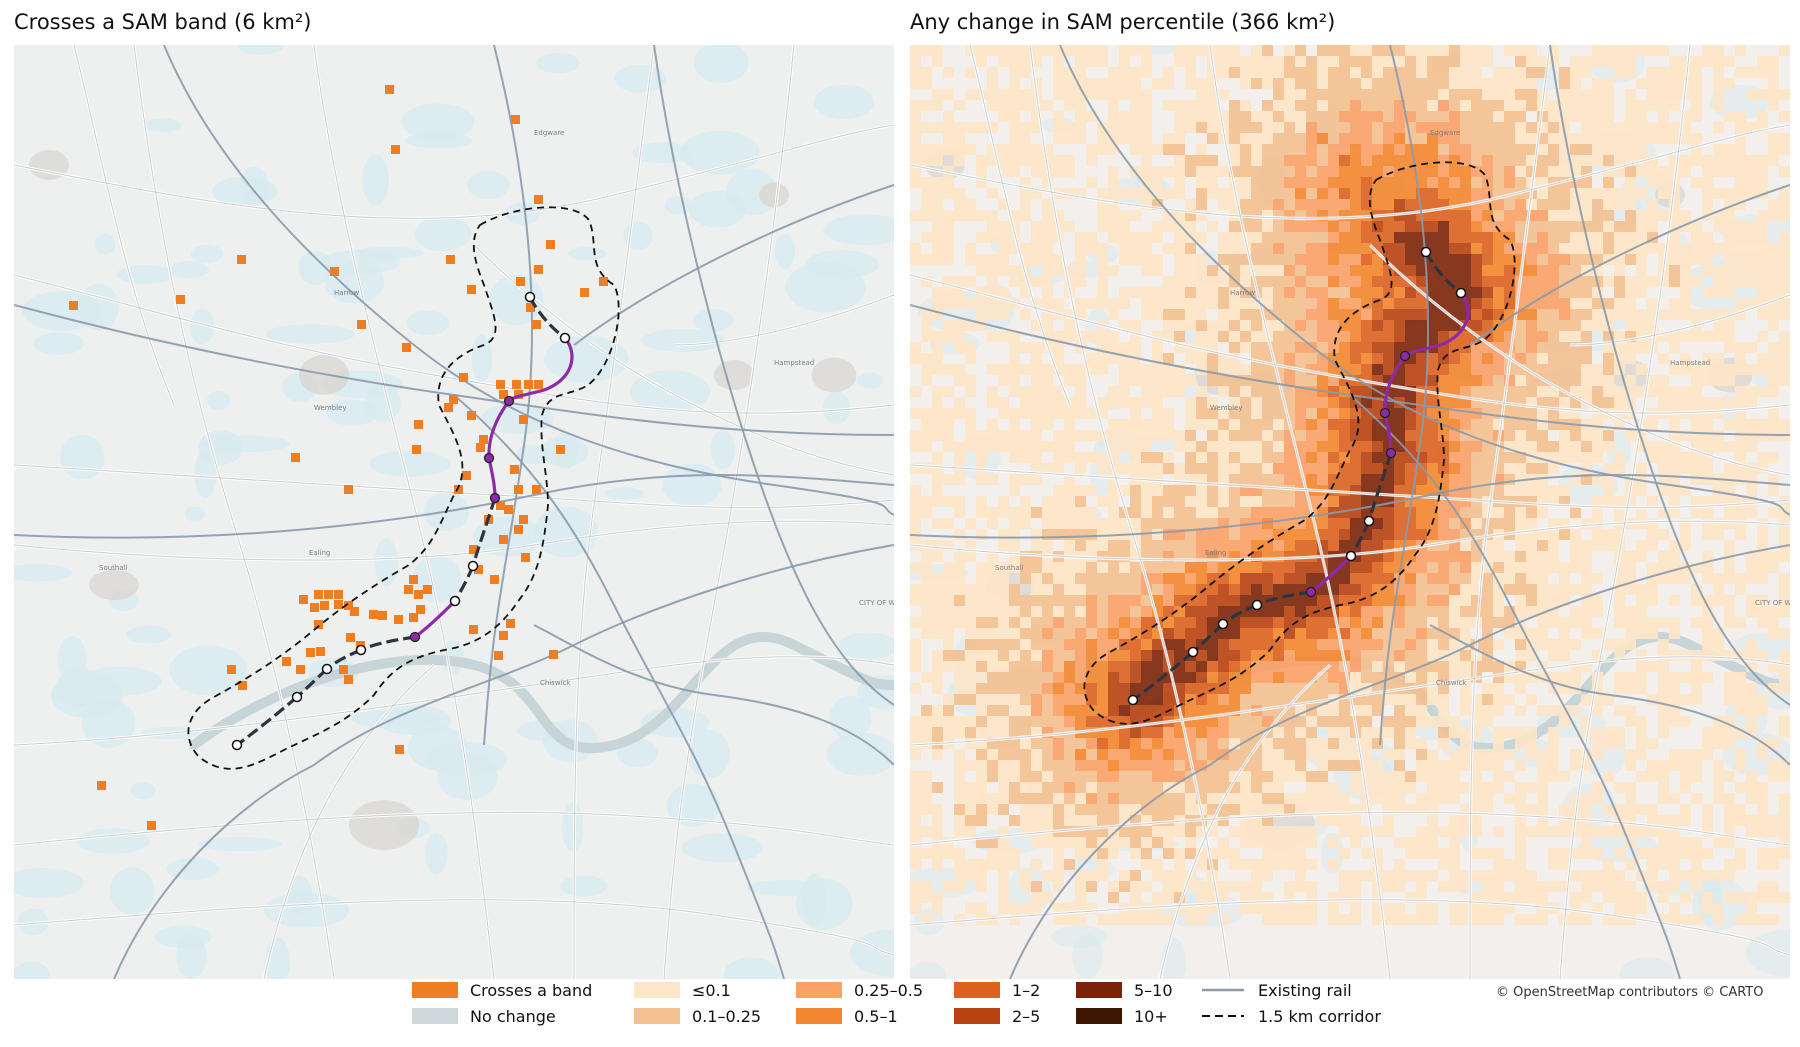  What do you see at coordinates (865, 646) in the screenshot?
I see `water-patch` at bounding box center [865, 646].